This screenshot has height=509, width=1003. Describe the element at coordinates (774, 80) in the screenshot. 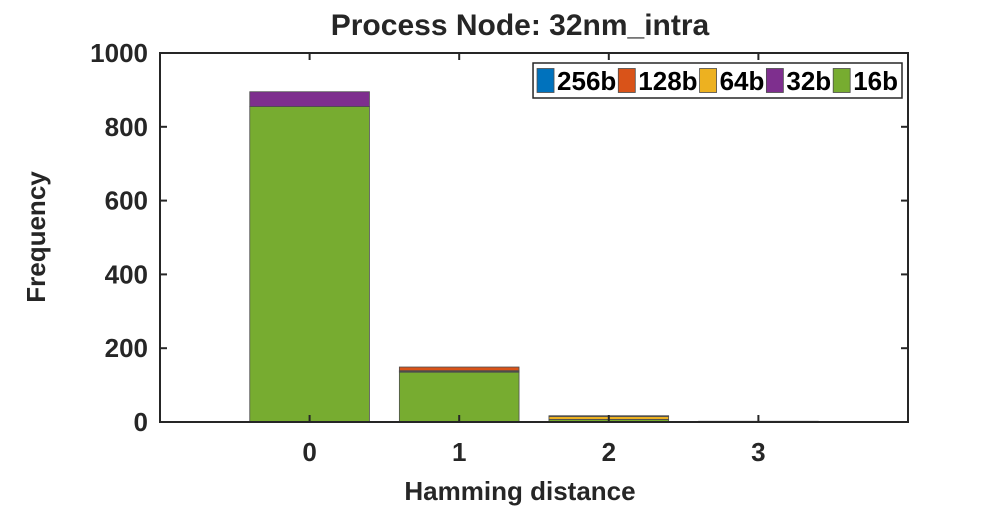

I see `legend-swatch-32b` at that location.